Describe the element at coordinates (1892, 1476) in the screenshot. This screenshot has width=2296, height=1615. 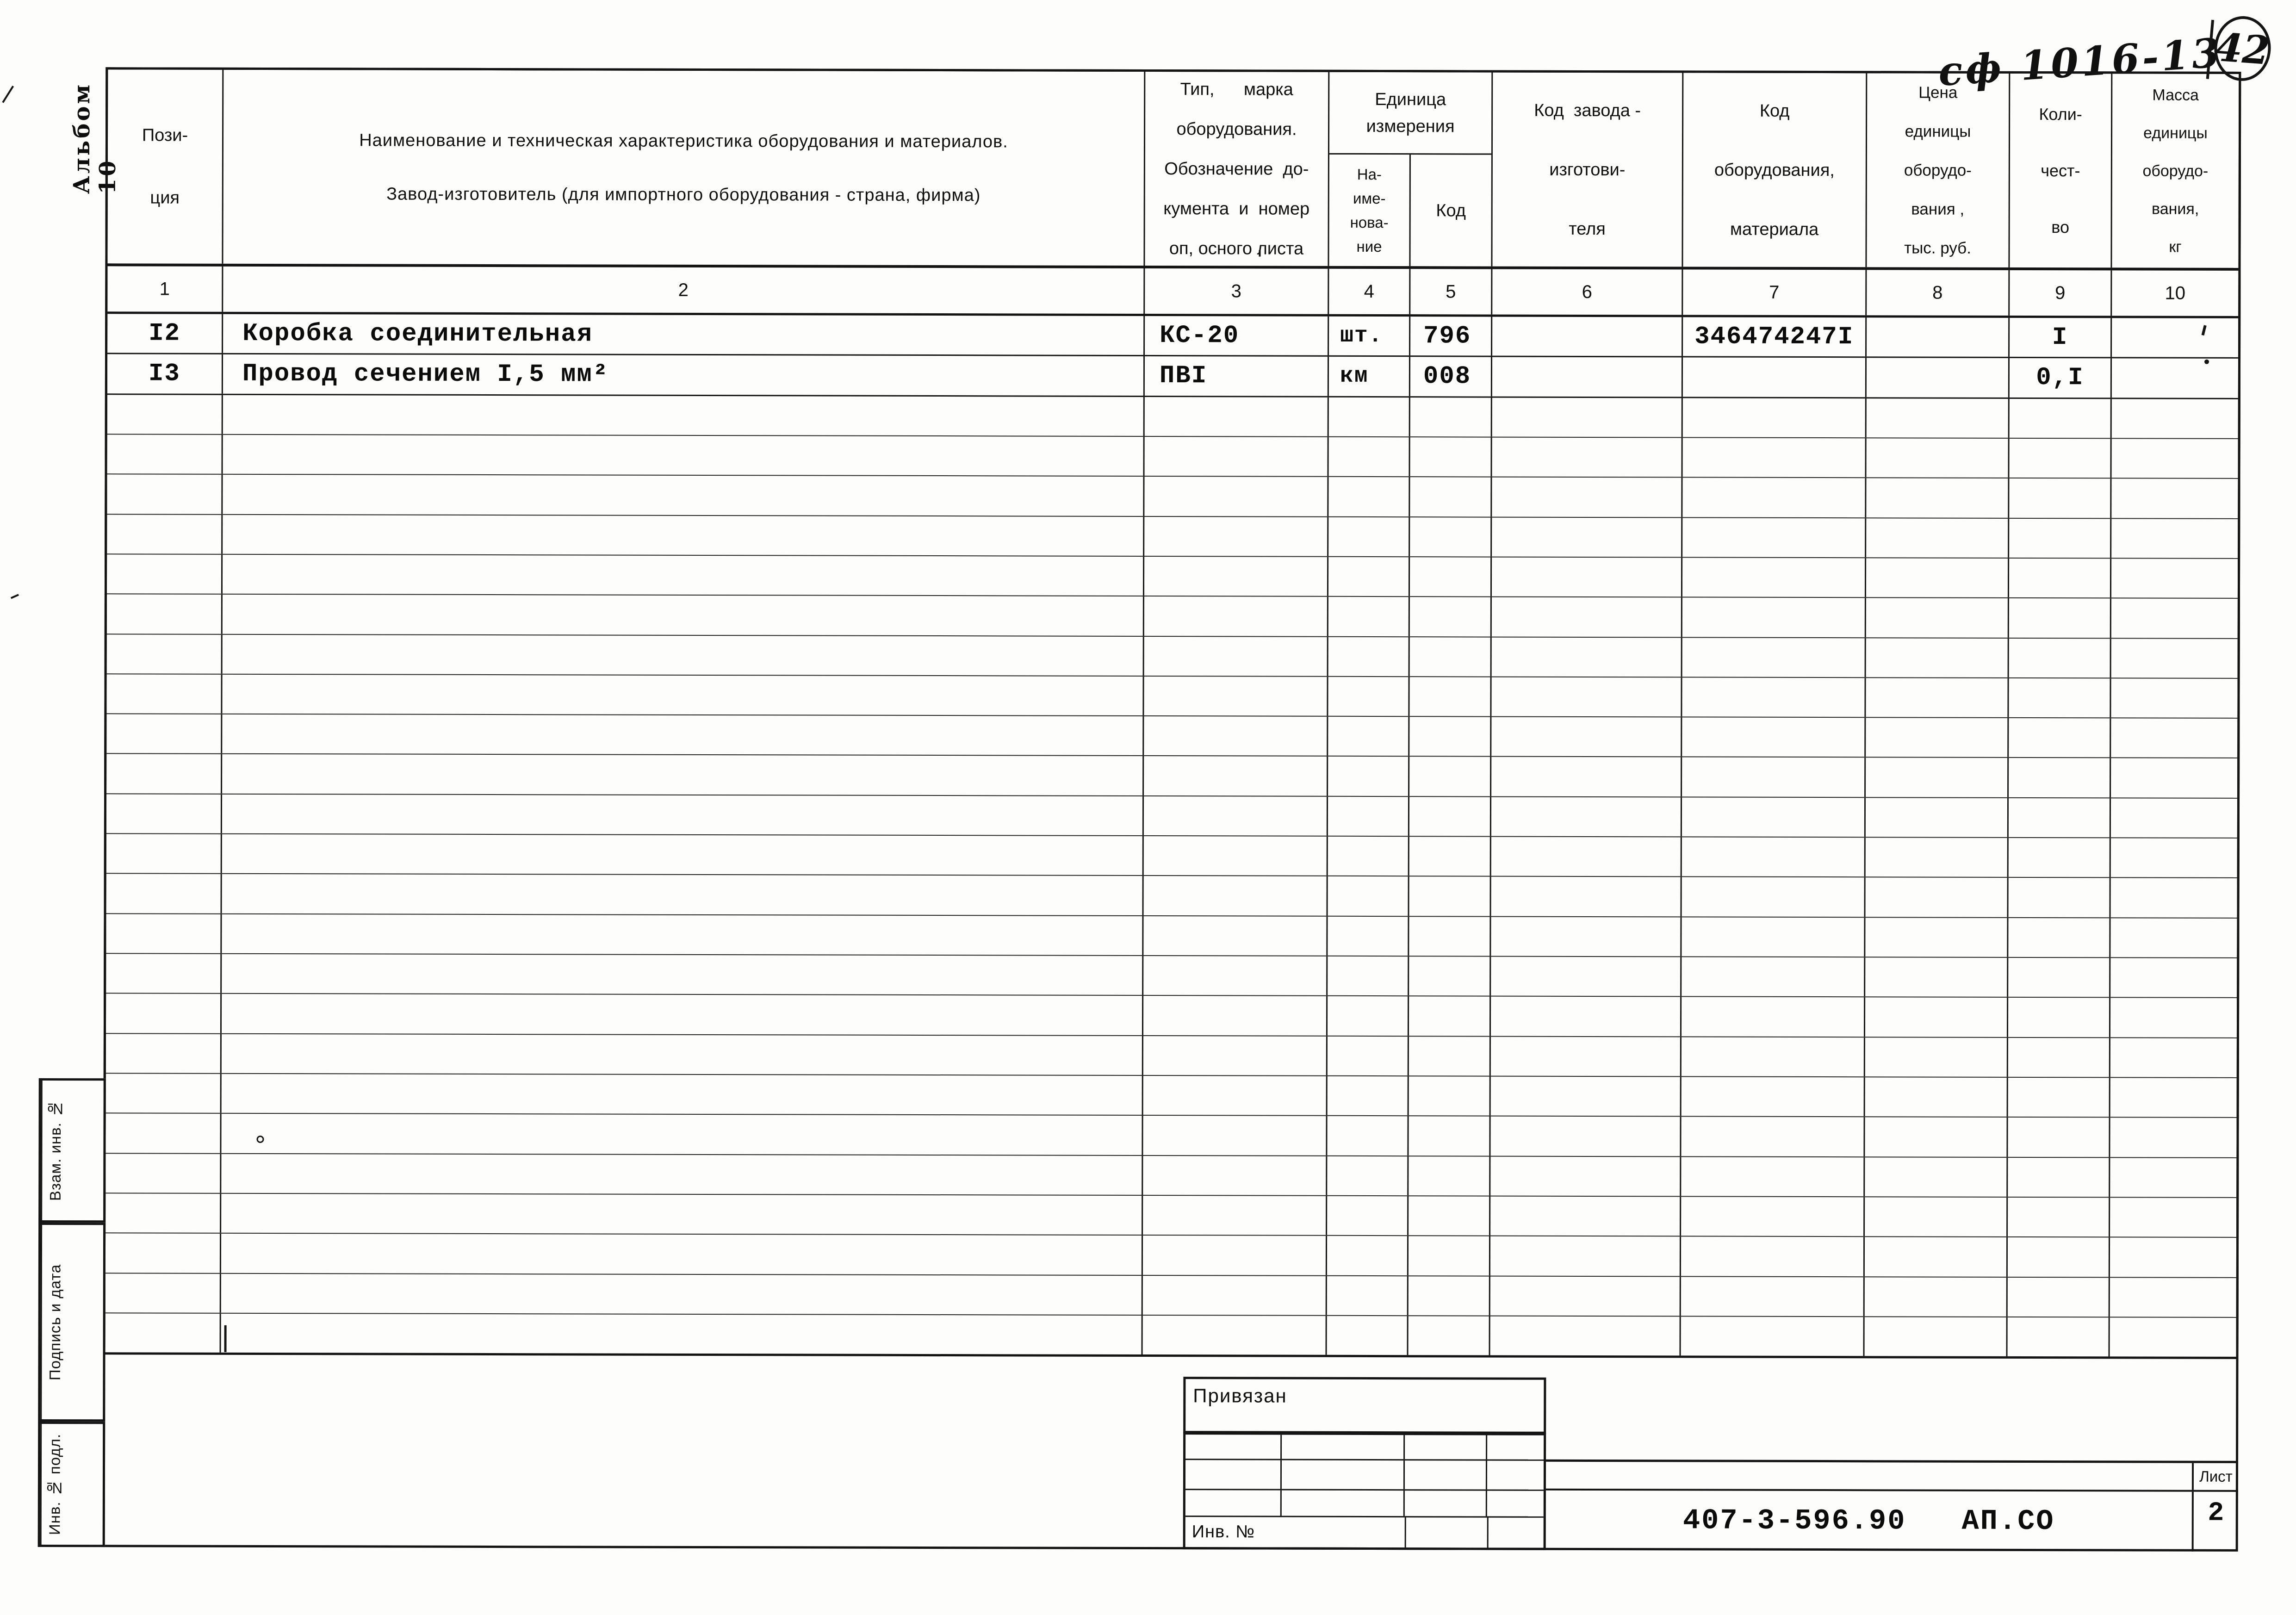
I see `title-block-right-top: Лист` at that location.